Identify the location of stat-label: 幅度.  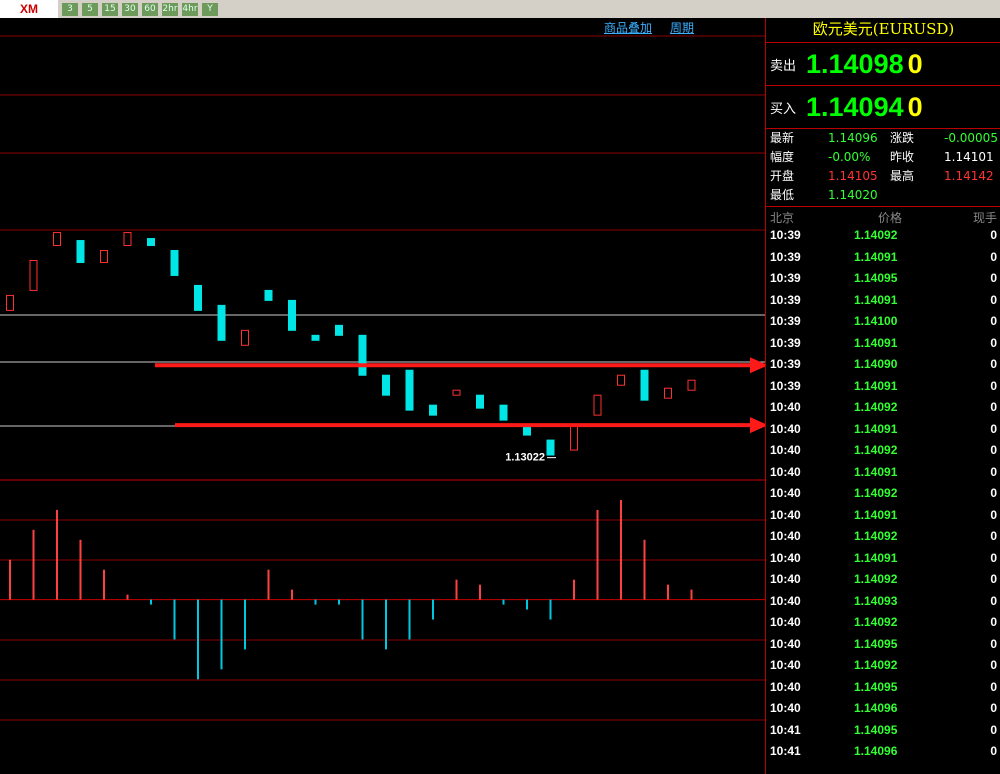
(782, 157).